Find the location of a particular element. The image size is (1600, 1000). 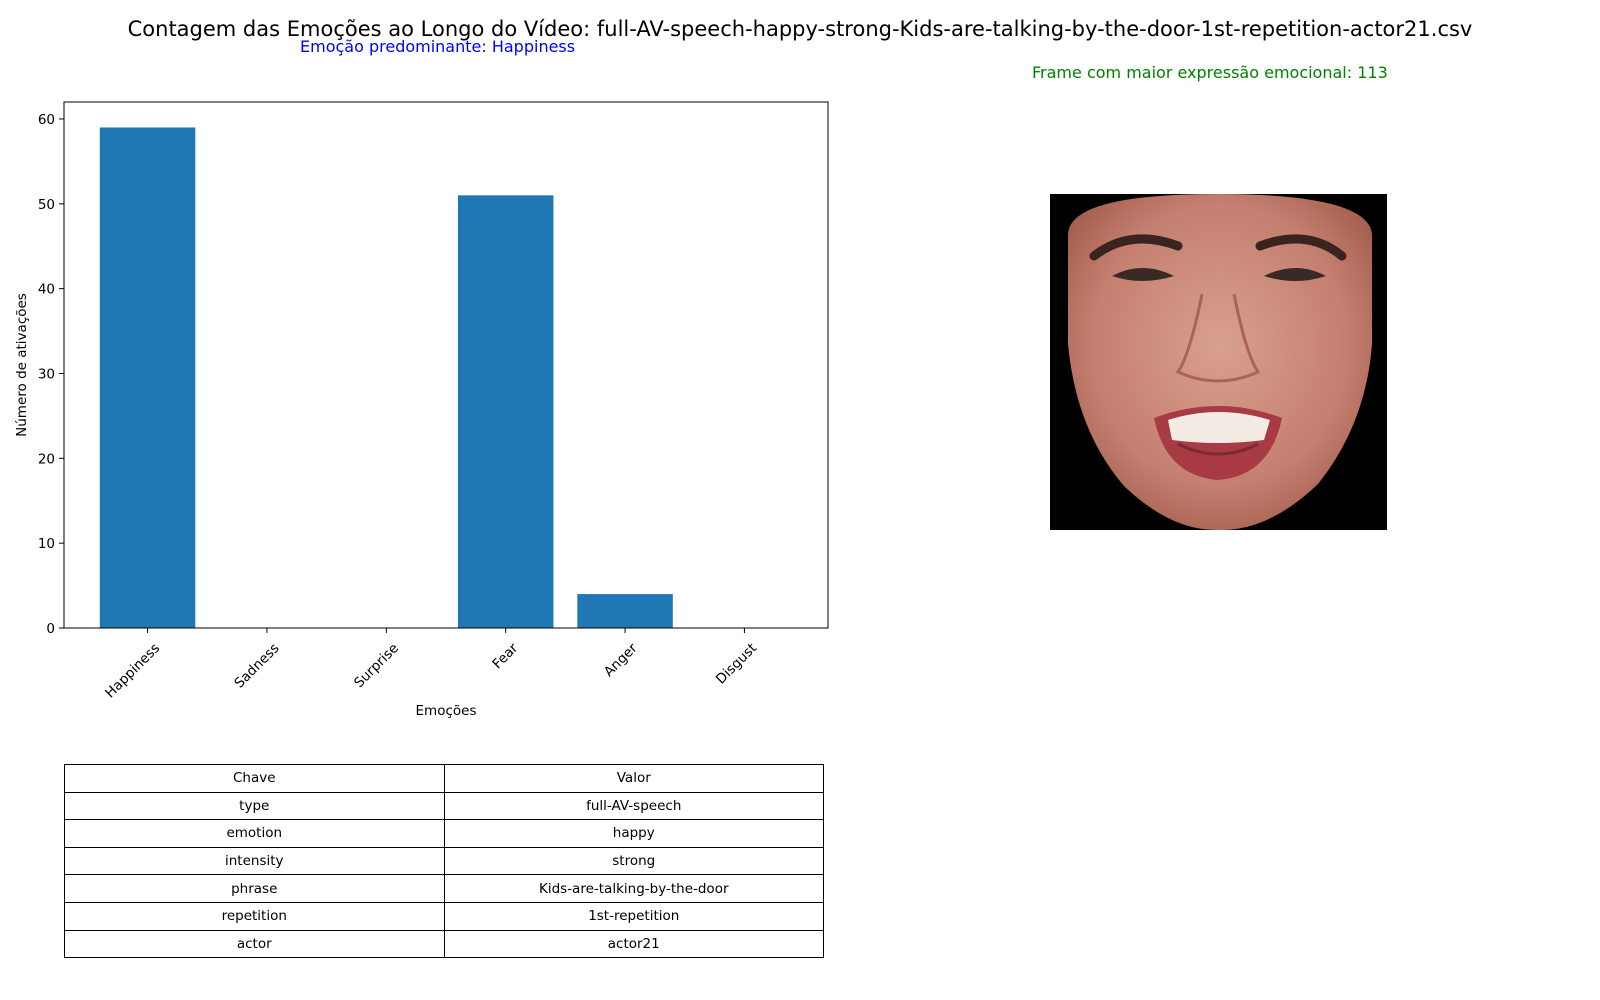

table-value-cell: 1st-repetition is located at coordinates (633, 916).